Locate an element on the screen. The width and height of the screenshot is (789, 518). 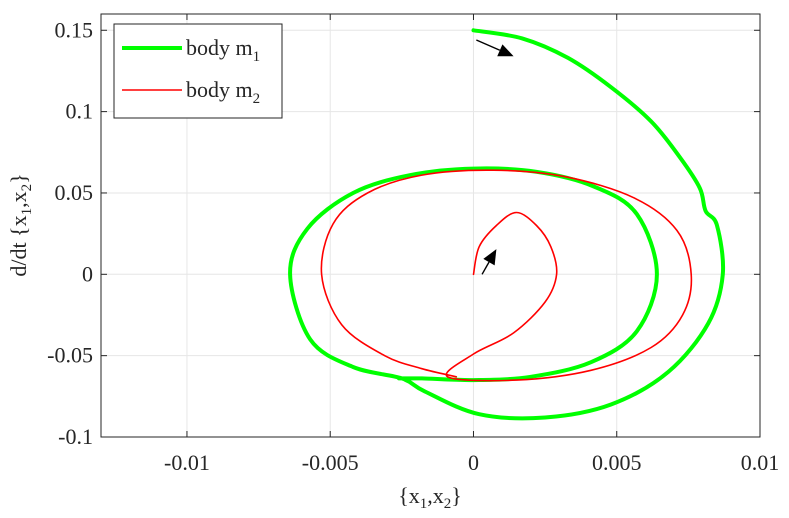
legend-box is located at coordinates (198, 71).